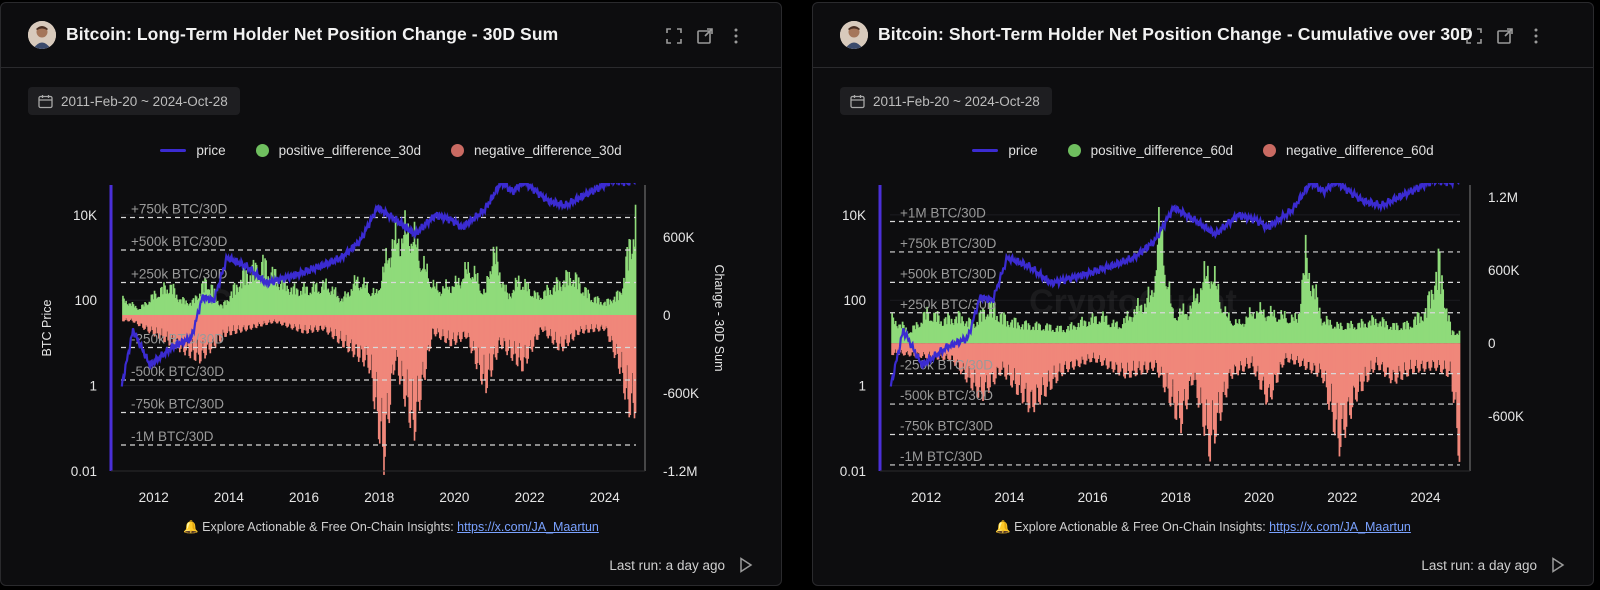  What do you see at coordinates (338, 150) in the screenshot?
I see `legend-item-positive: positive_difference_30d` at bounding box center [338, 150].